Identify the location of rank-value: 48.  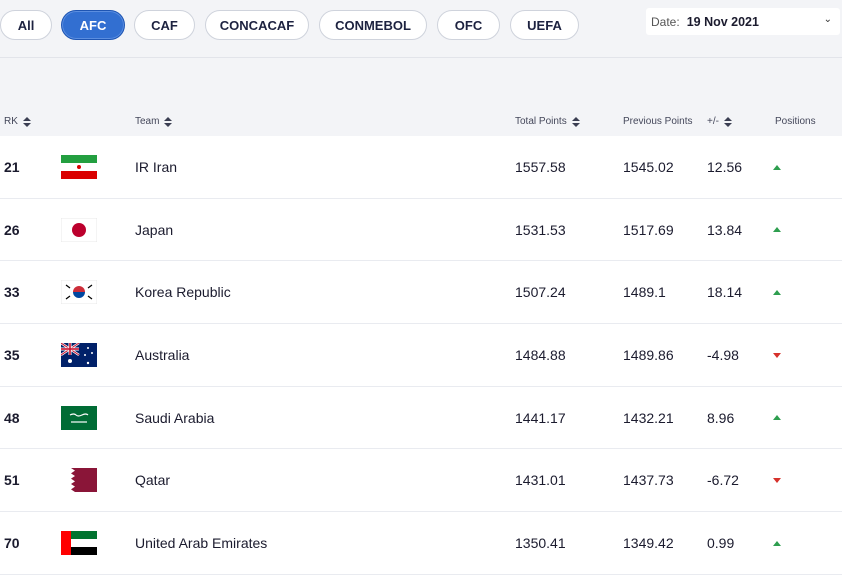
(12, 417).